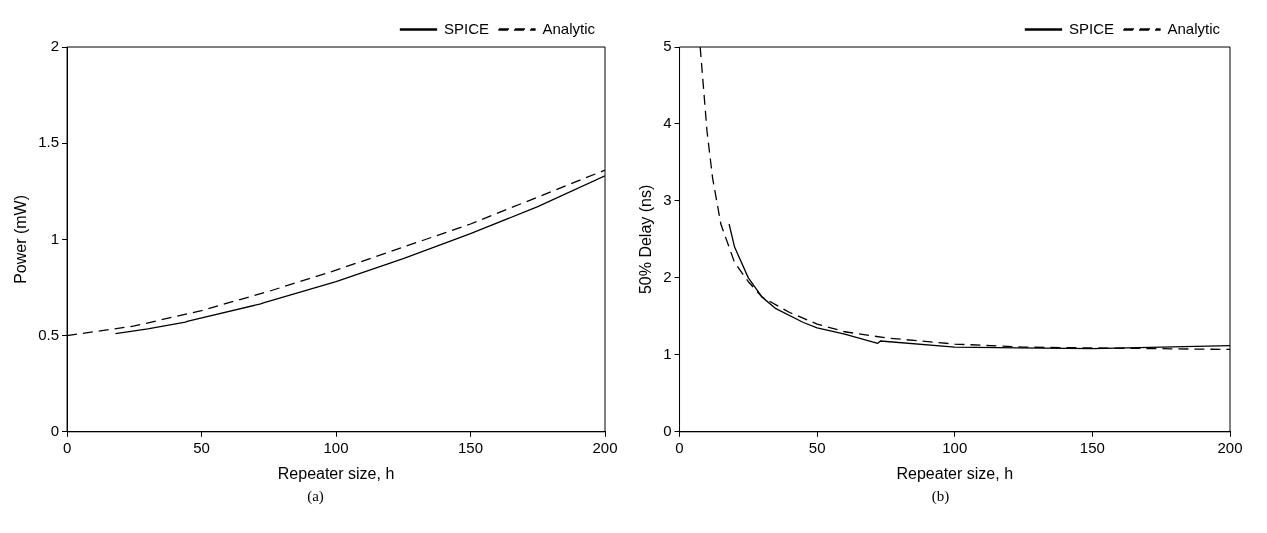 The width and height of the screenshot is (1267, 533). What do you see at coordinates (315, 496) in the screenshot?
I see `text: (a)` at bounding box center [315, 496].